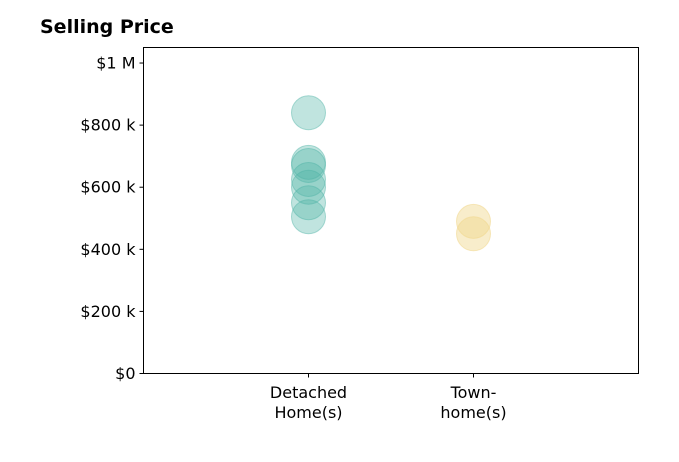  I want to click on x-category-label: Home(s), so click(308, 412).